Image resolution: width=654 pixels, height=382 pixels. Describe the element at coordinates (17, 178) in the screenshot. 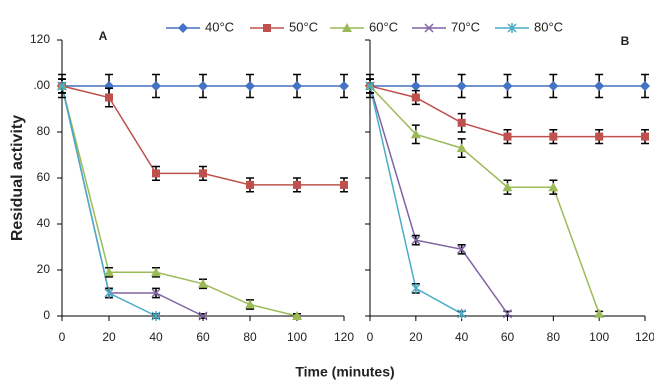

I see `y-axis-title: Residual activity` at that location.